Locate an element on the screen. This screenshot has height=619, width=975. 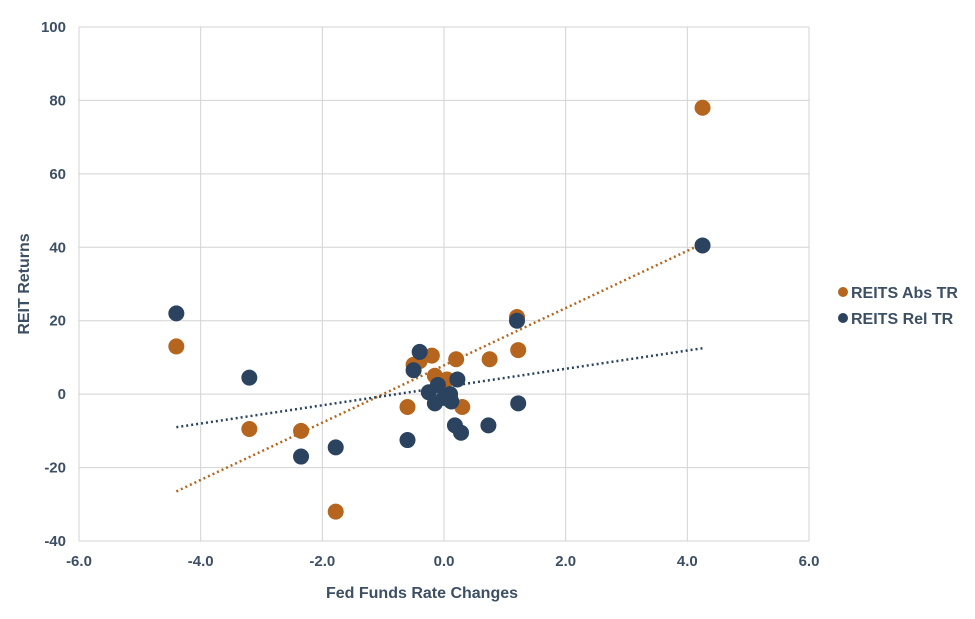
y-tick-label: -20 is located at coordinates (55, 468).